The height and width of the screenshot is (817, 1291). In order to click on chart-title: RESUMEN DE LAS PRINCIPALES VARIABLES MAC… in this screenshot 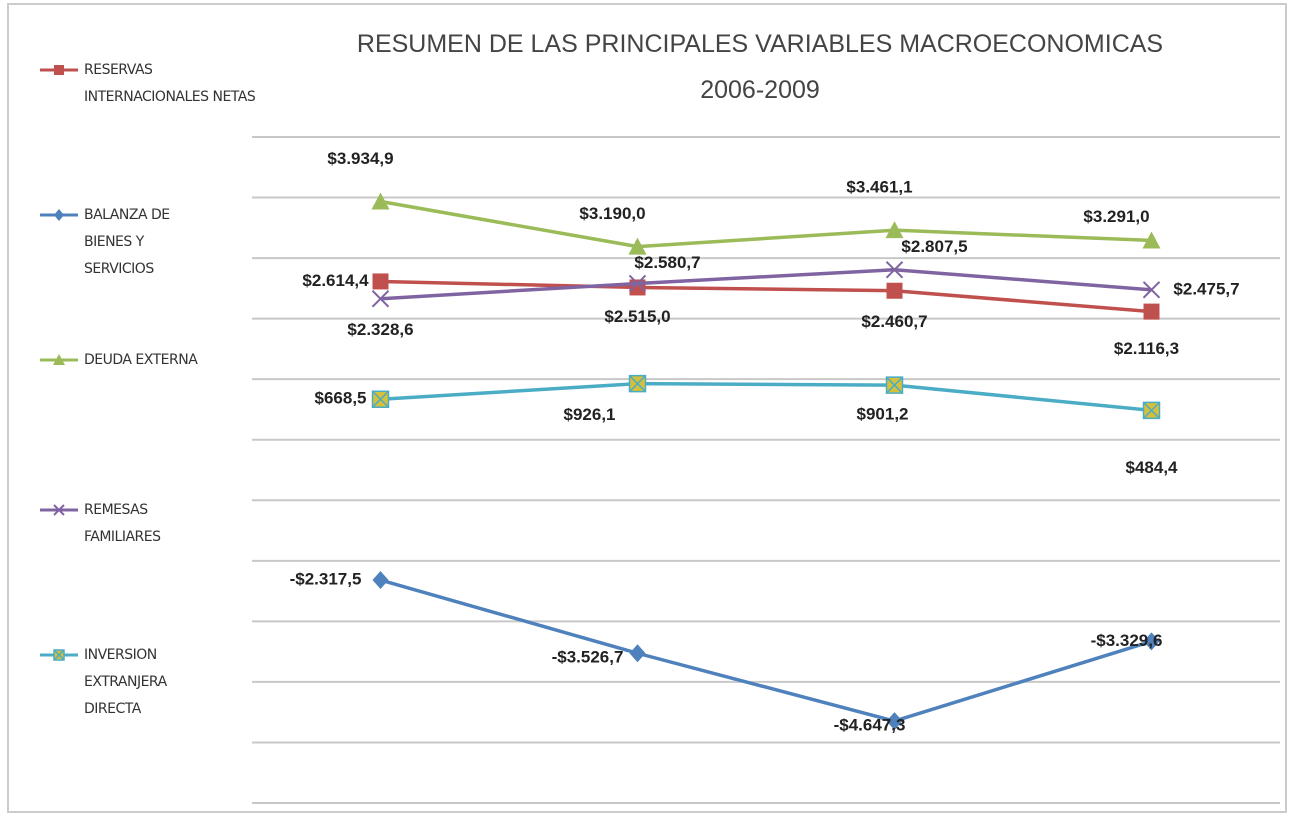, I will do `click(760, 44)`.